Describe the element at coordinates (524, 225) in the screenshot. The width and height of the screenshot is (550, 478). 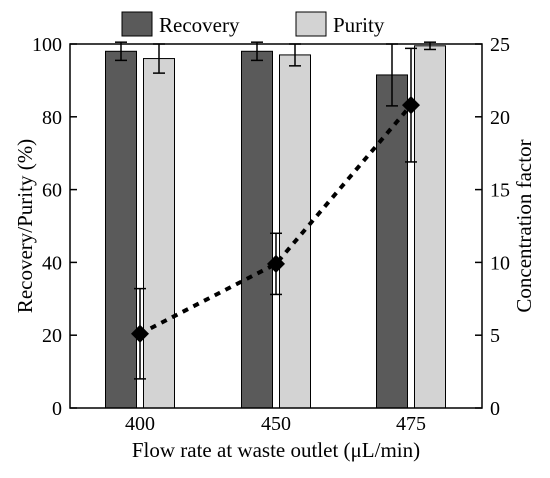
I see `y2-axis-label: Concentration factor` at that location.